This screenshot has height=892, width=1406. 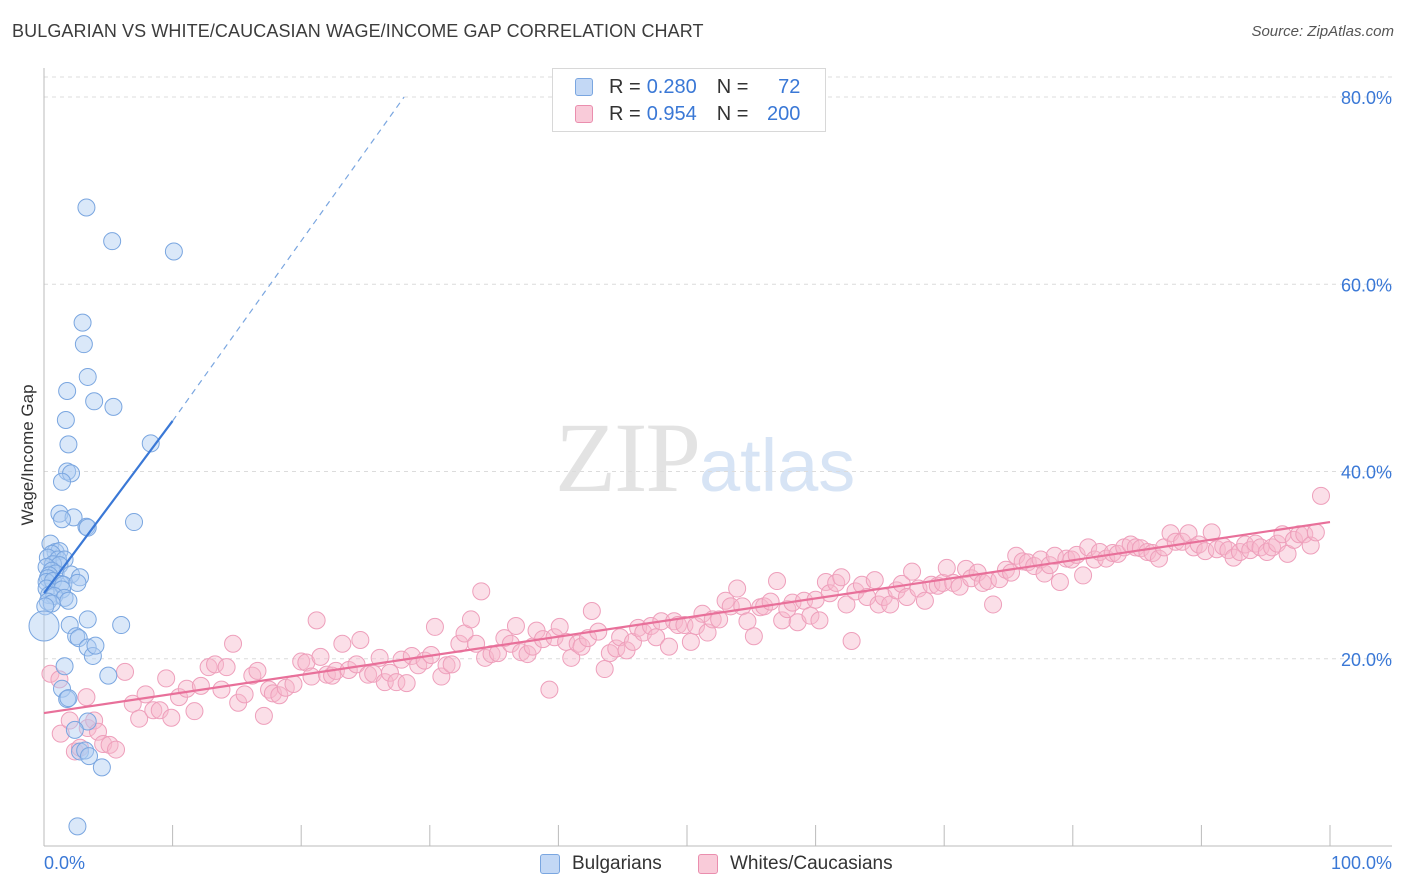 I want to click on y-tick-label: 20.0%, so click(x=1366, y=660).